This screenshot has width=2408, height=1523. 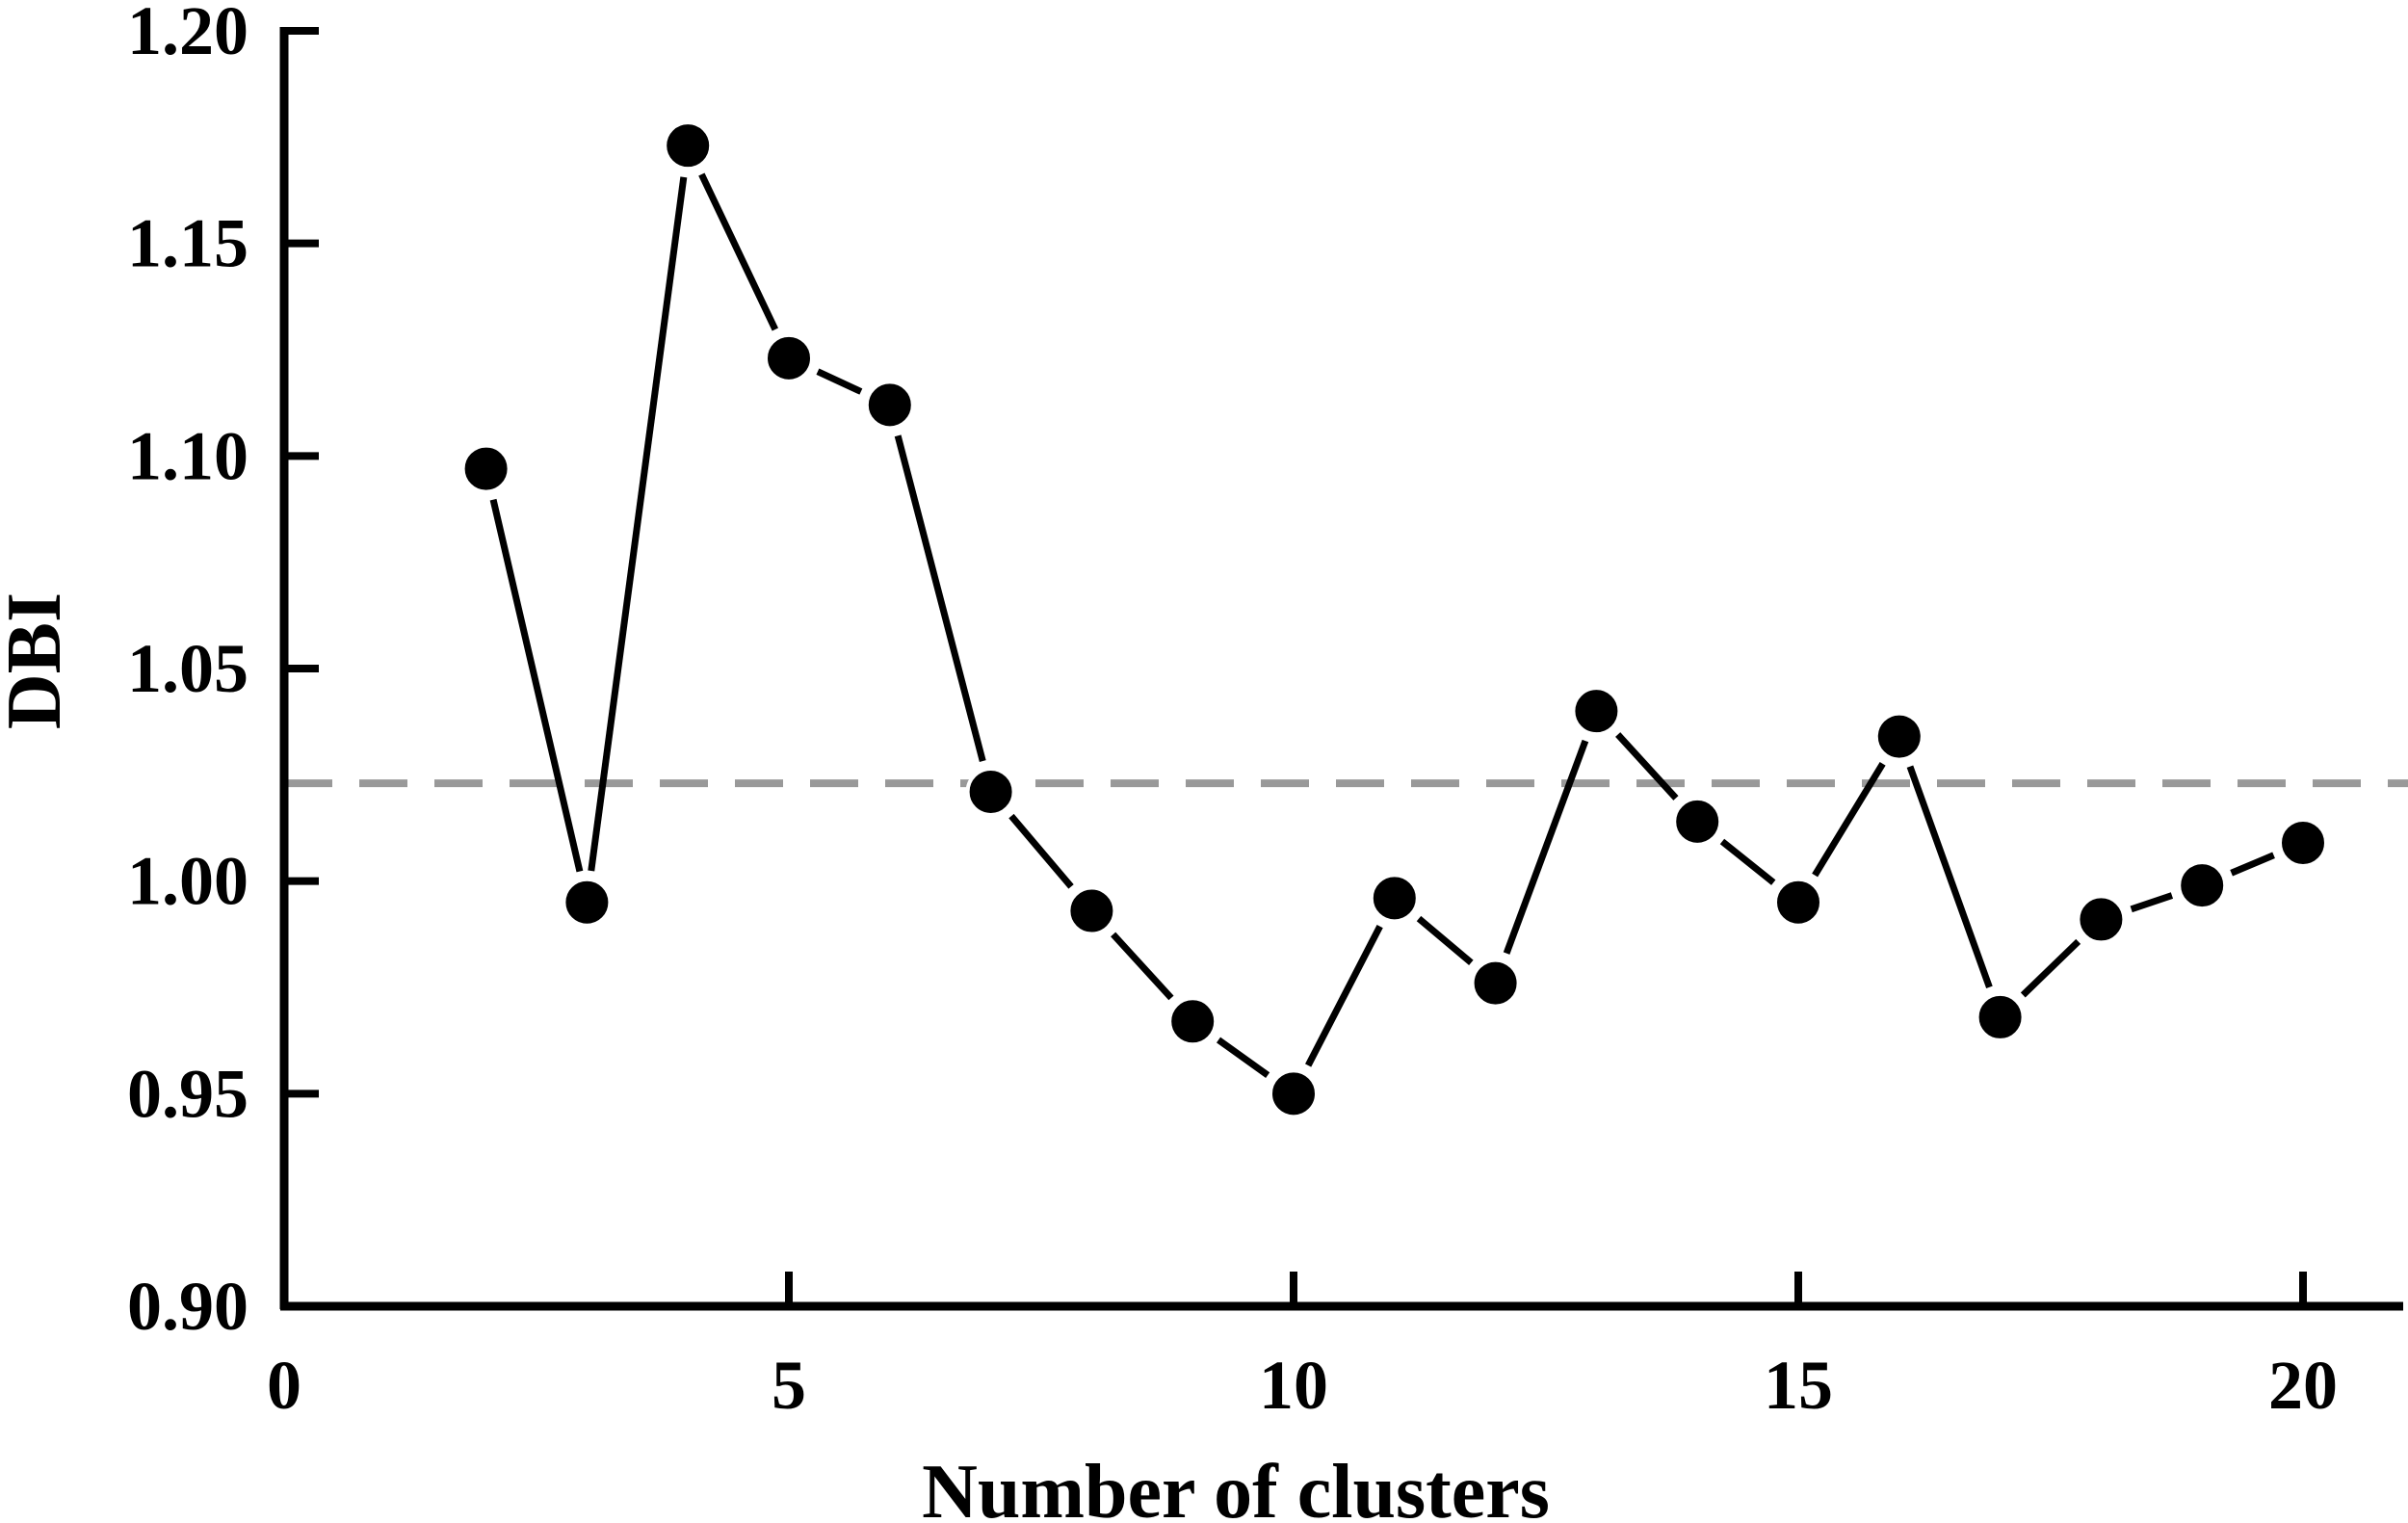 What do you see at coordinates (188, 668) in the screenshot?
I see `y-tick-label: 1.05` at bounding box center [188, 668].